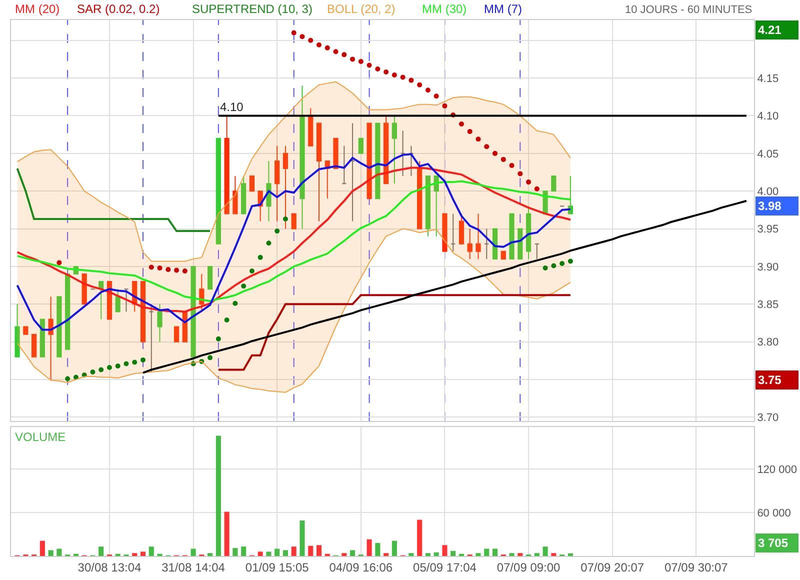 This screenshot has width=800, height=580. Describe the element at coordinates (252, 9) in the screenshot. I see `text: SUPERTREND (10, 3)` at that location.